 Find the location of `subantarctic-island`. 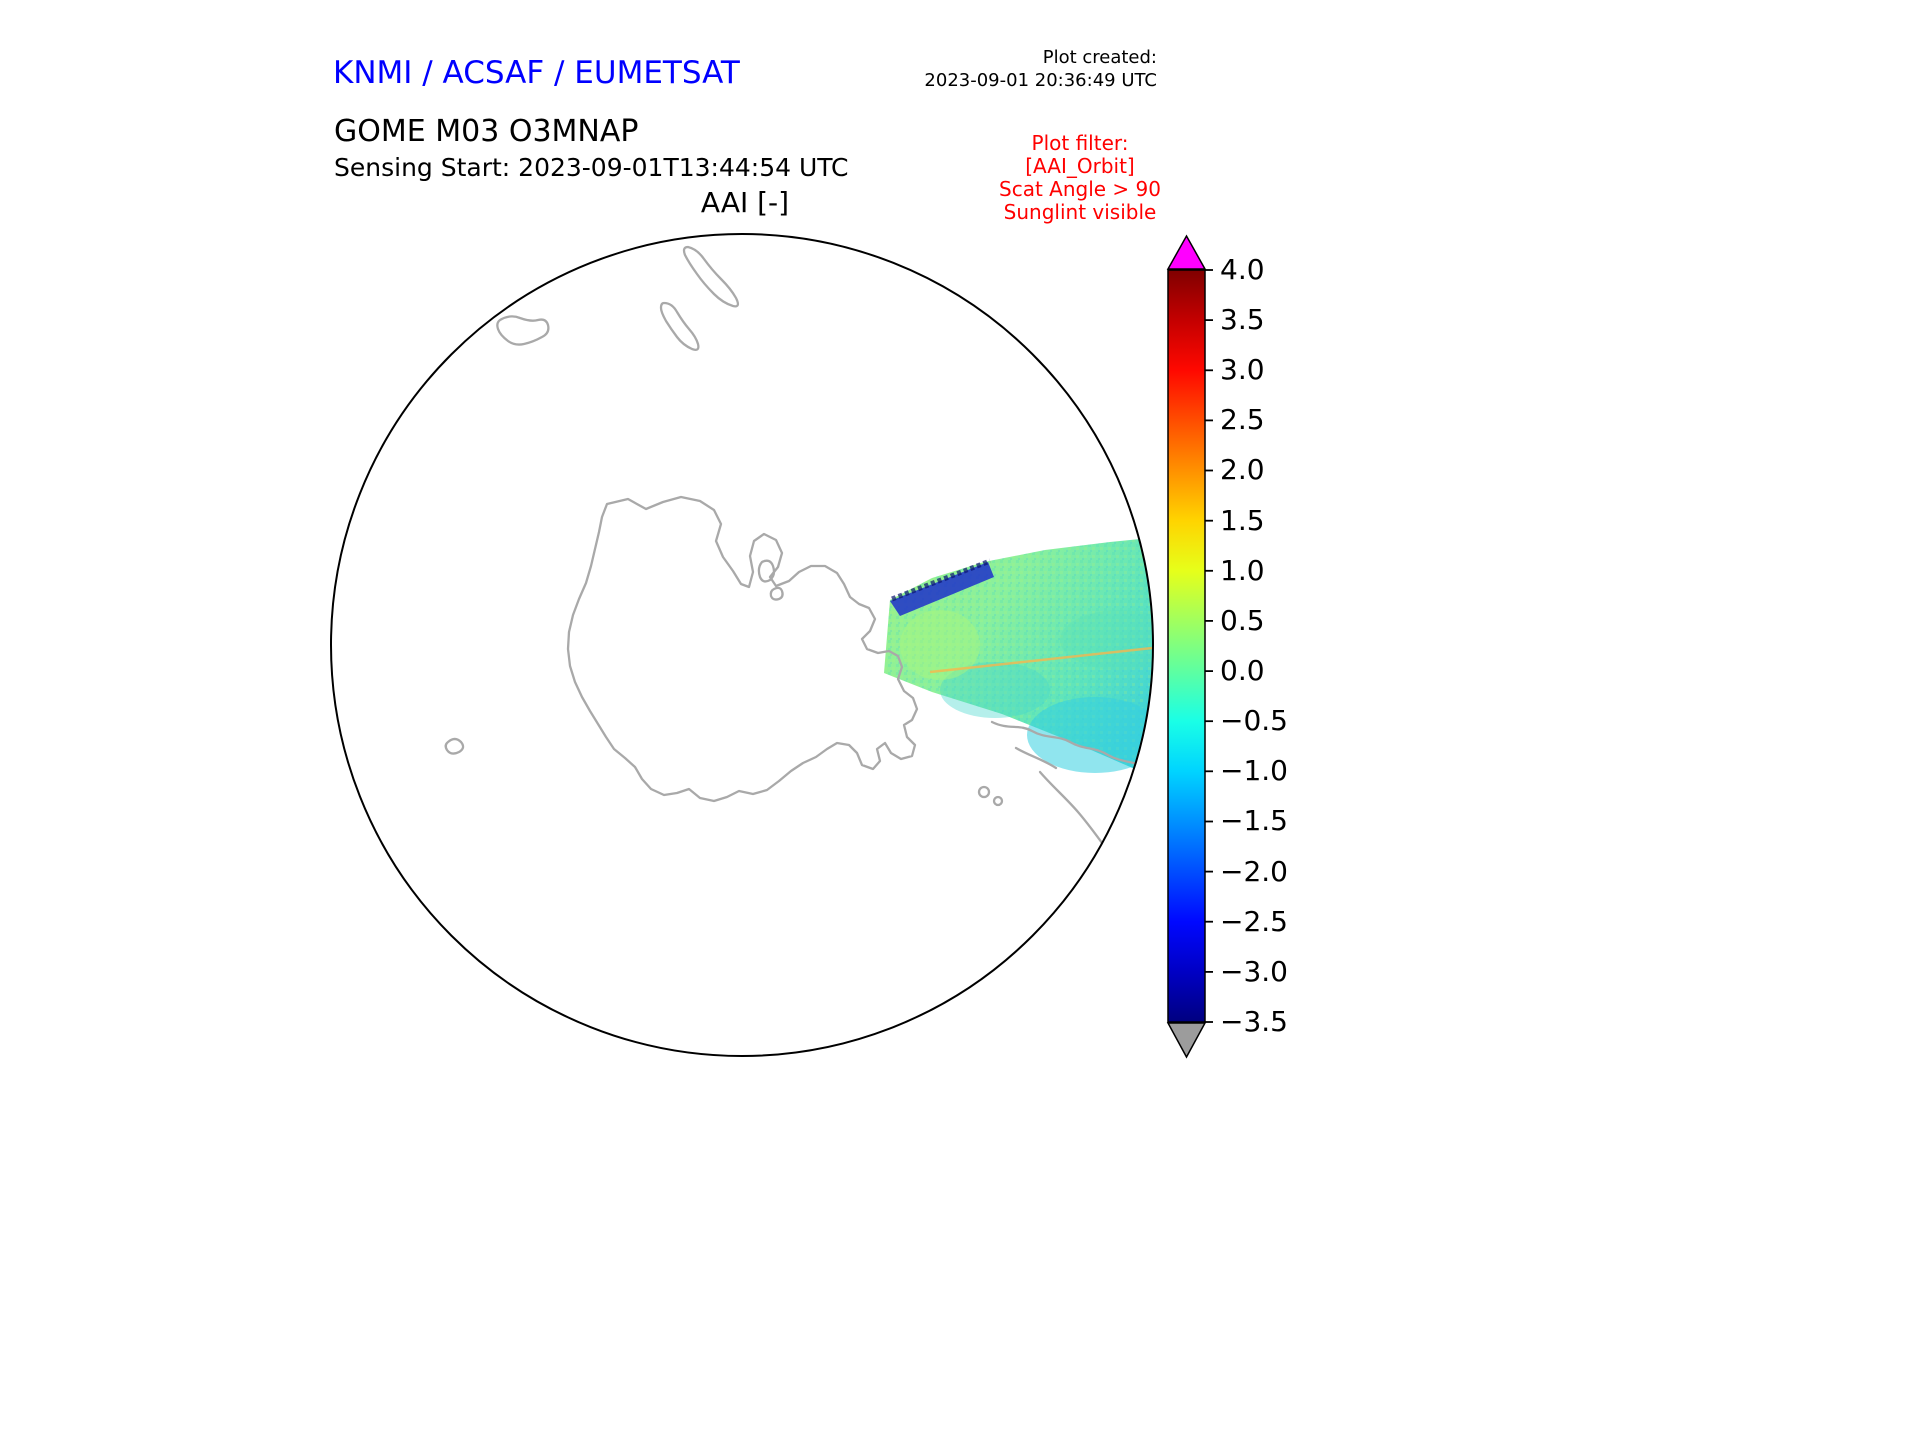

subantarctic-island is located at coordinates (454, 746).